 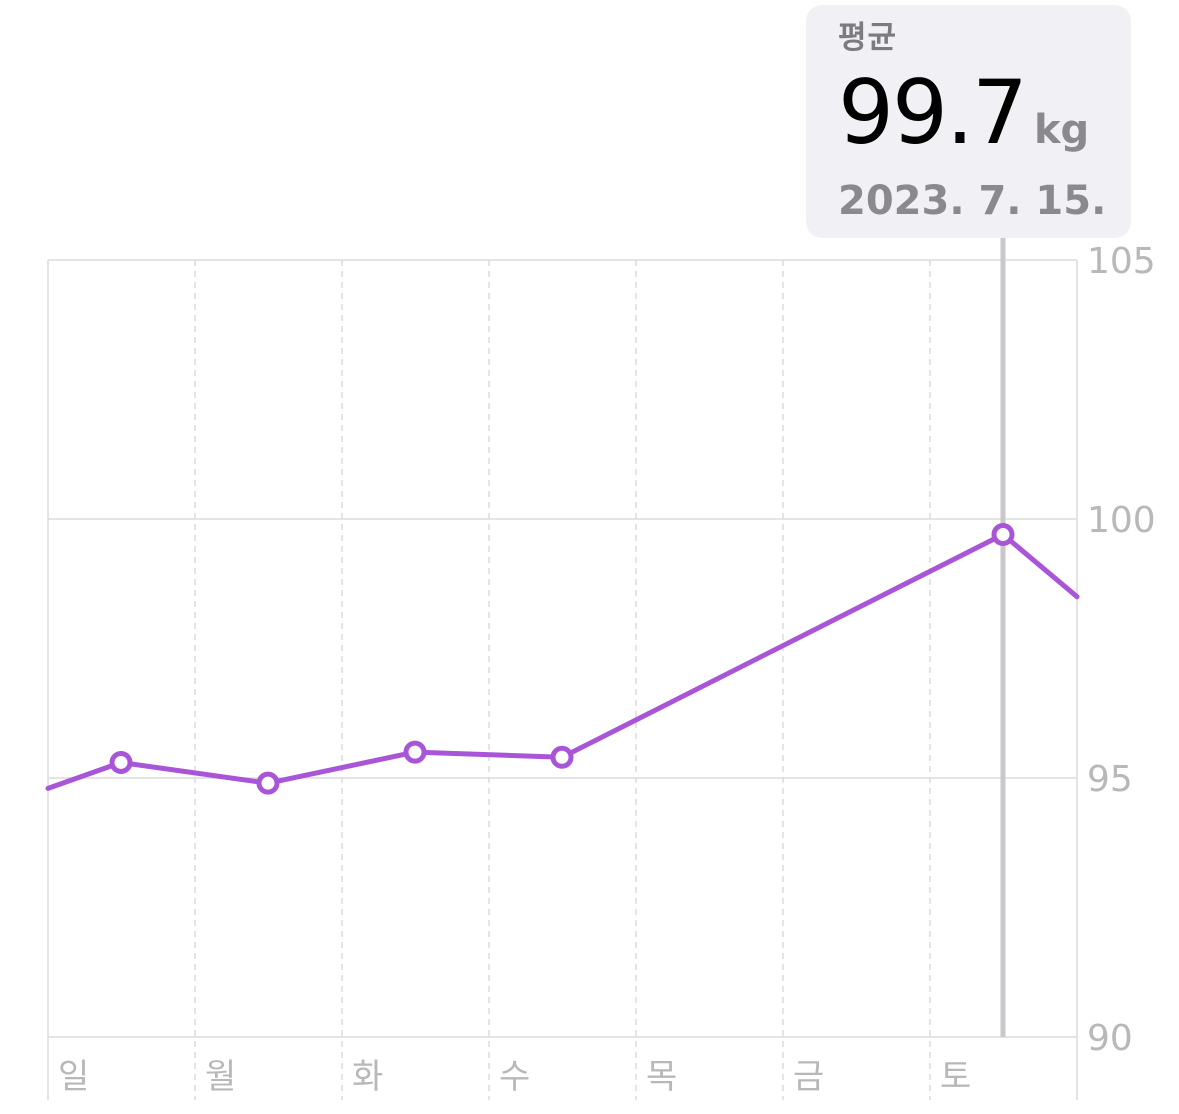 What do you see at coordinates (1110, 779) in the screenshot?
I see `y-tick-label: 95` at bounding box center [1110, 779].